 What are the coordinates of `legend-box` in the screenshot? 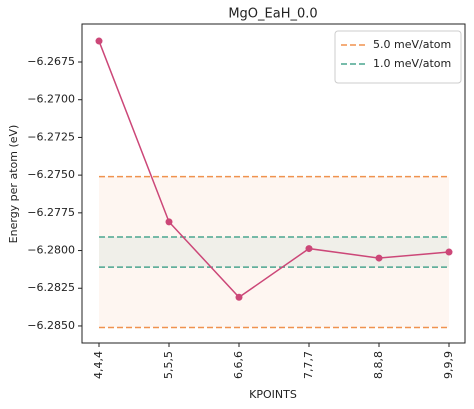 It's located at (398, 57).